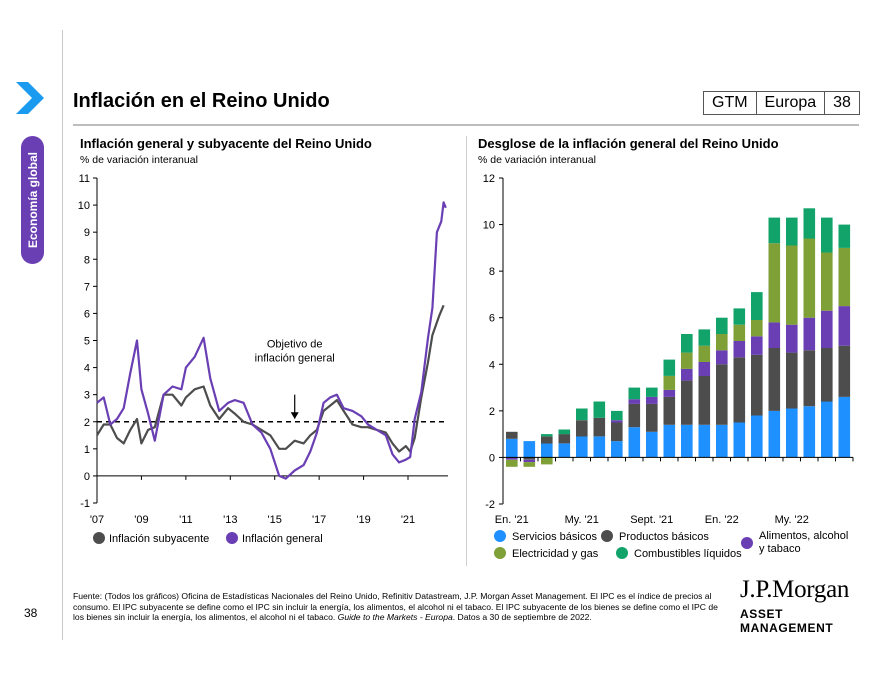  I want to click on legend-label: y tabaco, so click(780, 549).